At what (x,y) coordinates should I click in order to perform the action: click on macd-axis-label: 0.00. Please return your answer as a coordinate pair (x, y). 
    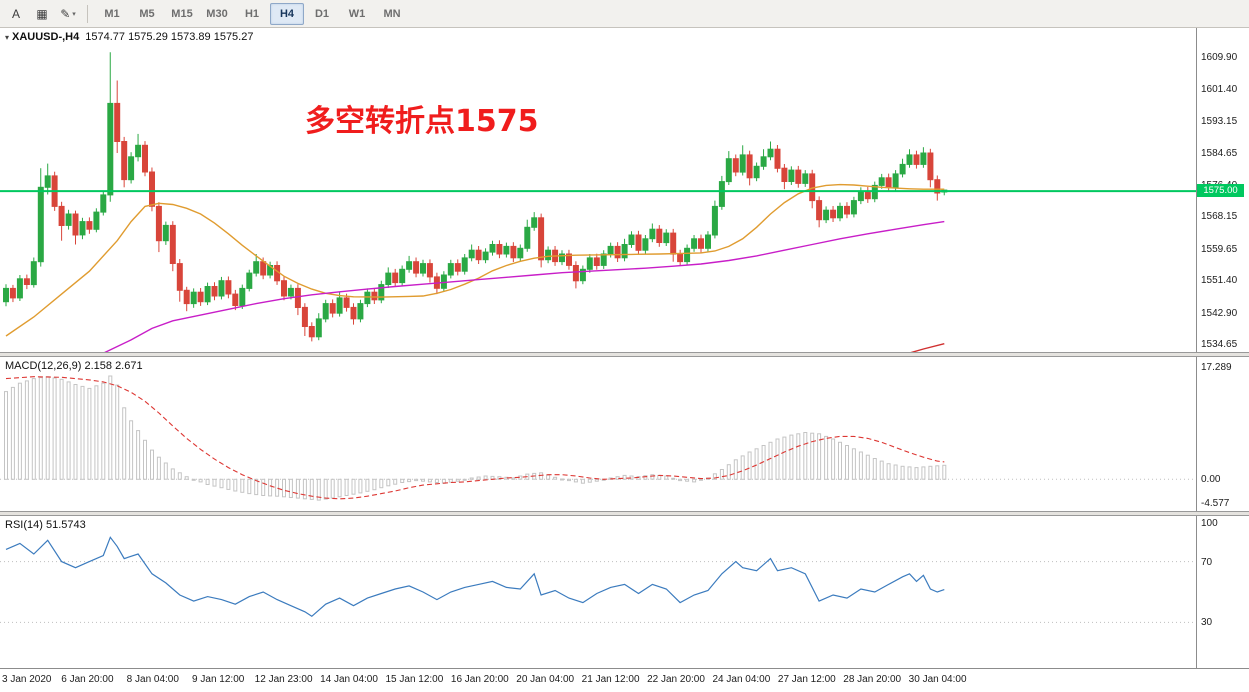
    Looking at the image, I should click on (1211, 480).